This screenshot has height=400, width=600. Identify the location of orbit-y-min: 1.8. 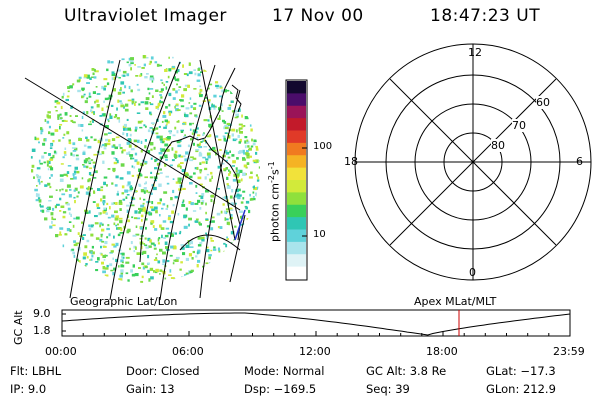
(42, 330).